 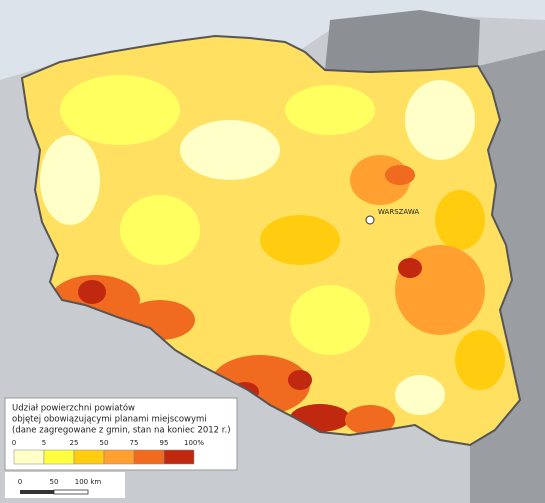 What do you see at coordinates (194, 443) in the screenshot?
I see `legend-tick: 100%` at bounding box center [194, 443].